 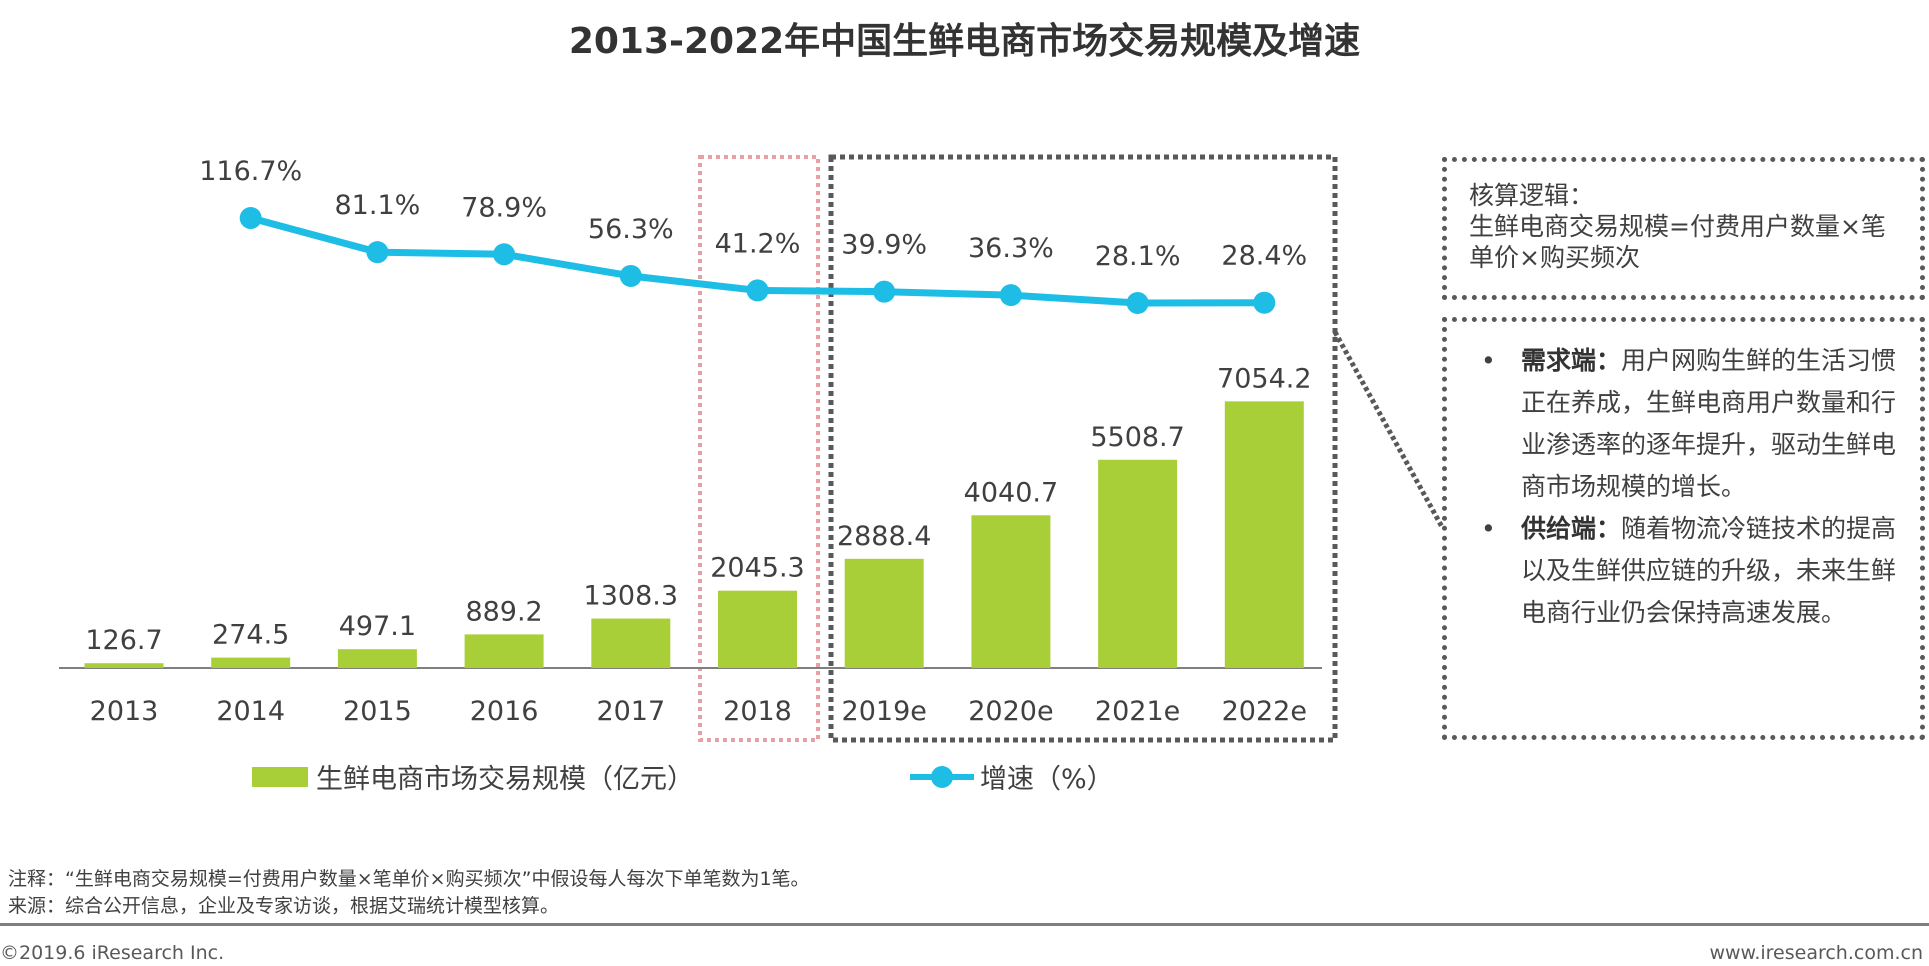 What do you see at coordinates (377, 252) in the screenshot?
I see `growth-point-2015` at bounding box center [377, 252].